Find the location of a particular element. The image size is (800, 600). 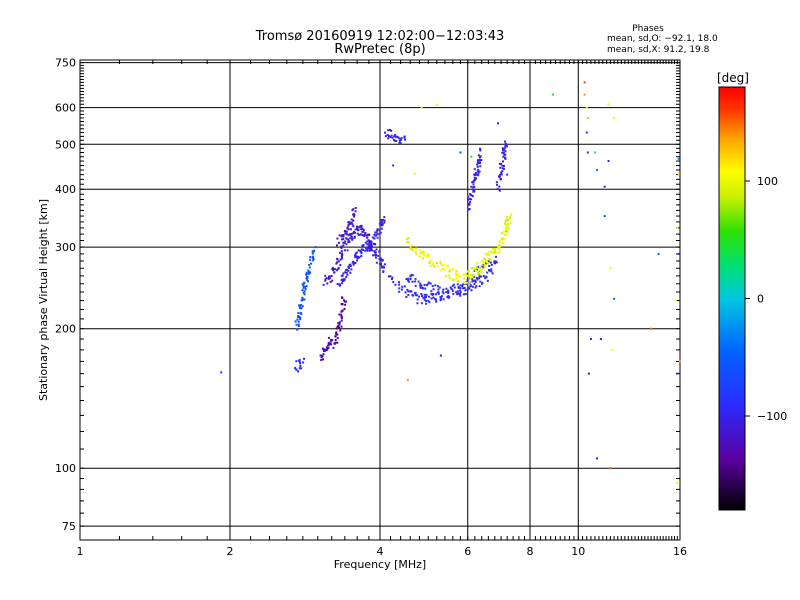

x-axis-label: Frequency [MHz] is located at coordinates (380, 564).